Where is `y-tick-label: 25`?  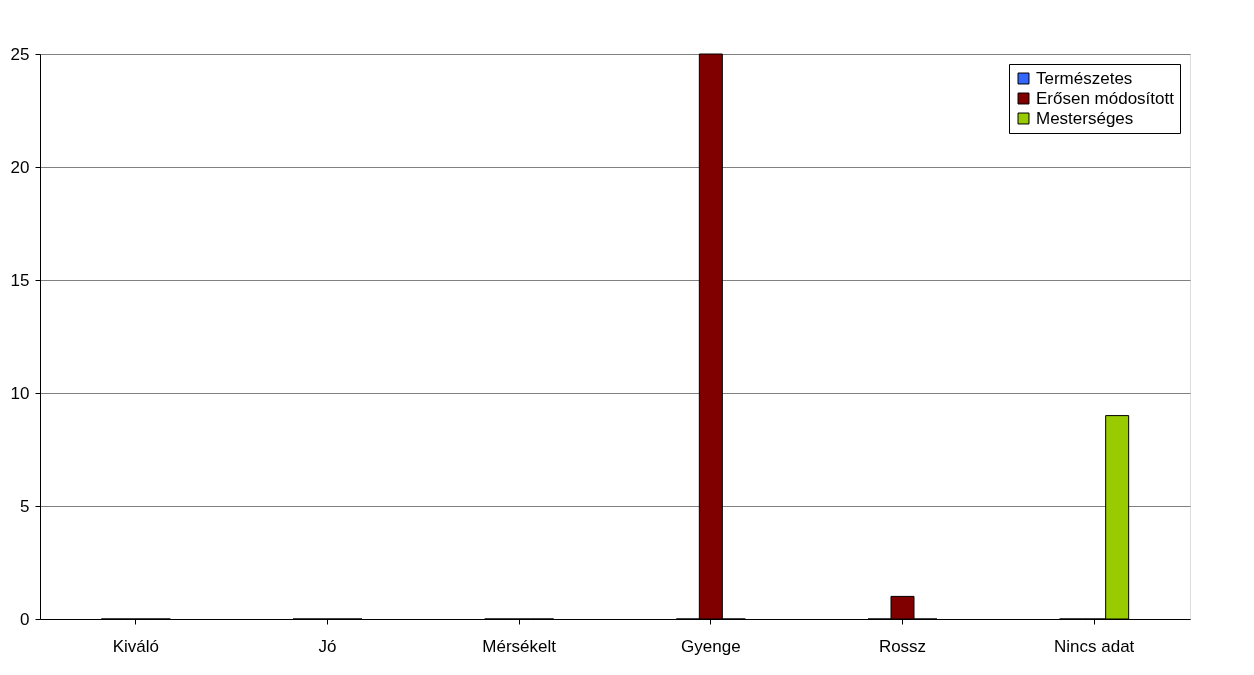
y-tick-label: 25 is located at coordinates (20, 54).